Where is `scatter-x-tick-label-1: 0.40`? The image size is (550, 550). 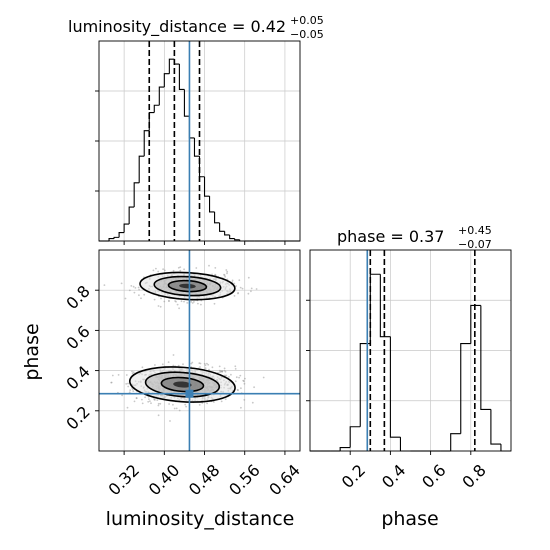
scatter-x-tick-label-1: 0.40 is located at coordinates (164, 480).